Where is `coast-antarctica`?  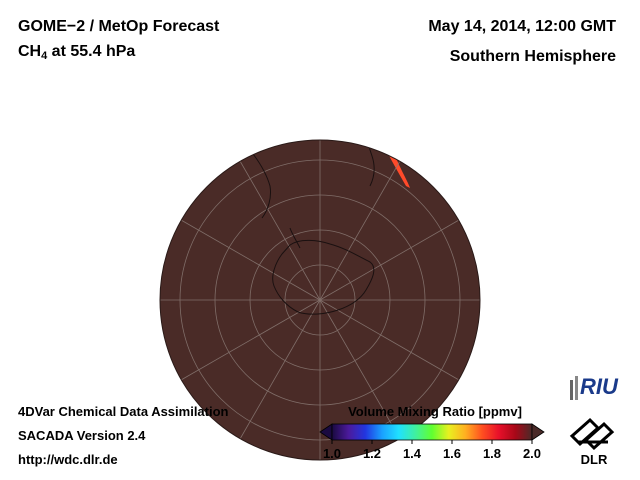 coast-antarctica is located at coordinates (323, 277).